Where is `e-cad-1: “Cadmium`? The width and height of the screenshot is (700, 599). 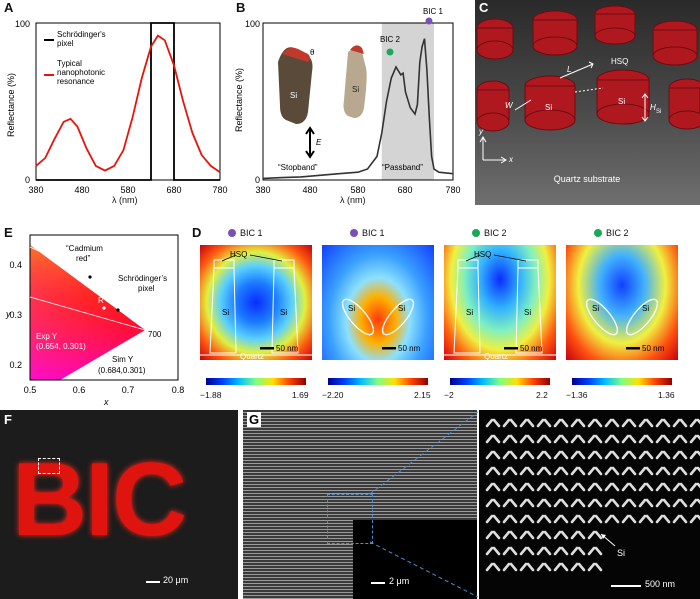
e-cad-1: “Cadmium is located at coordinates (84, 248).